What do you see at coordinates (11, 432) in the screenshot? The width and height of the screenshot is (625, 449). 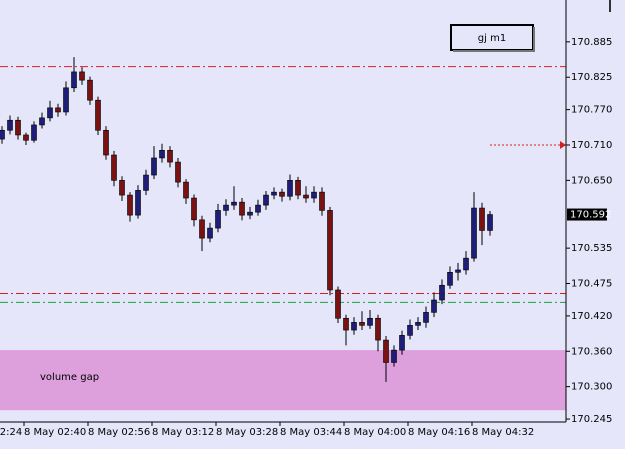 I see `x-tick-label: 8 May 02:24` at bounding box center [11, 432].